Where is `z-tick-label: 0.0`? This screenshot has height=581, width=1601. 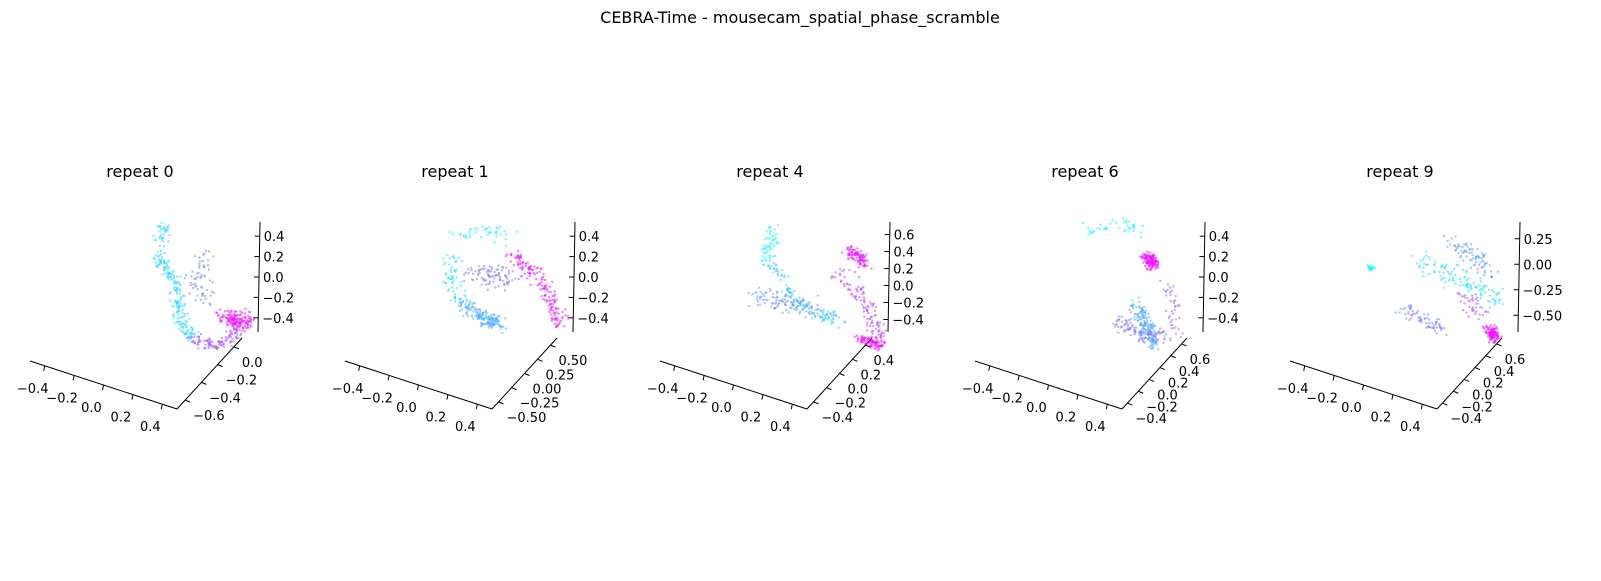 z-tick-label: 0.0 is located at coordinates (273, 278).